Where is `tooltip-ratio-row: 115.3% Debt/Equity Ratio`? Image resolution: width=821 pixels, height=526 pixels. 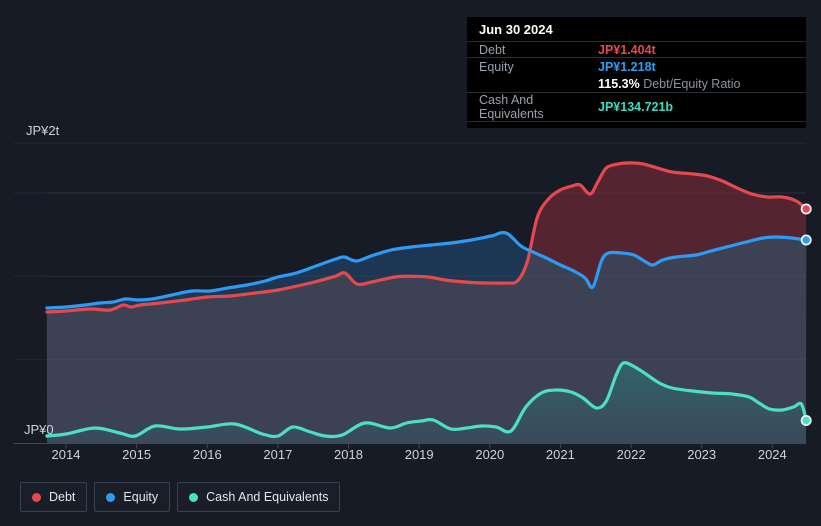
tooltip-ratio-row: 115.3% Debt/Equity Ratio is located at coordinates (636, 84).